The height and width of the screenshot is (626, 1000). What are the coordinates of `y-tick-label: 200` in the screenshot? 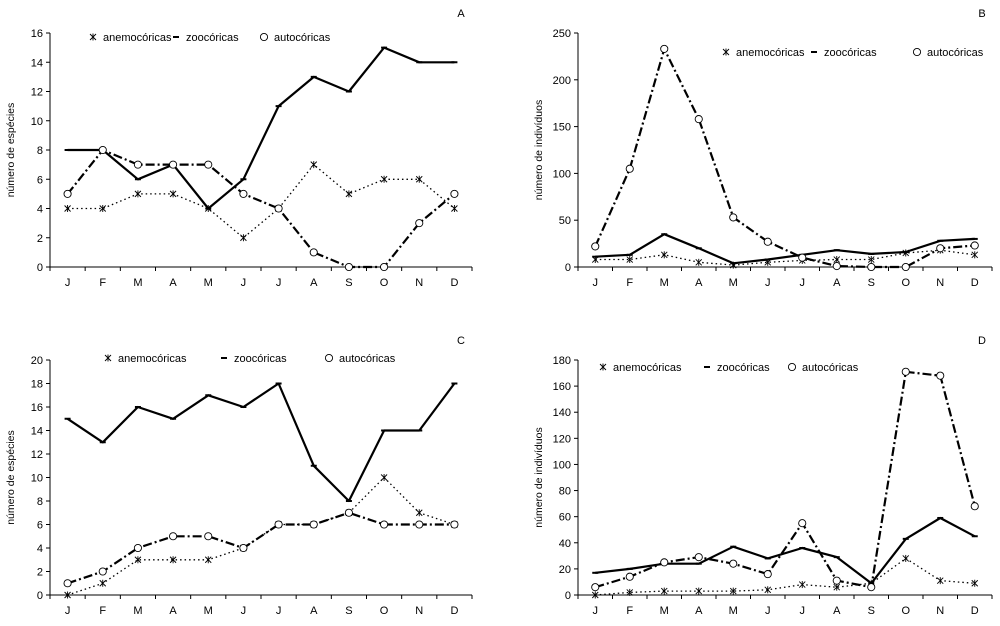 It's located at (562, 81).